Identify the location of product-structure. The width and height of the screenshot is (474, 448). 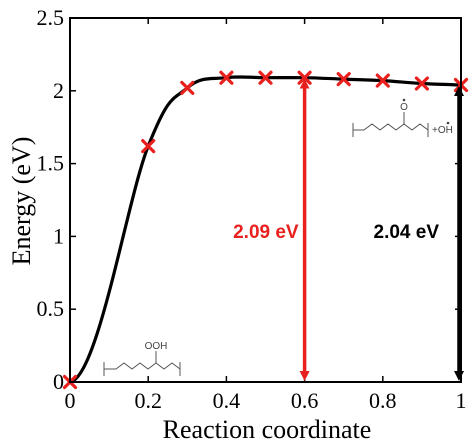
(390, 124).